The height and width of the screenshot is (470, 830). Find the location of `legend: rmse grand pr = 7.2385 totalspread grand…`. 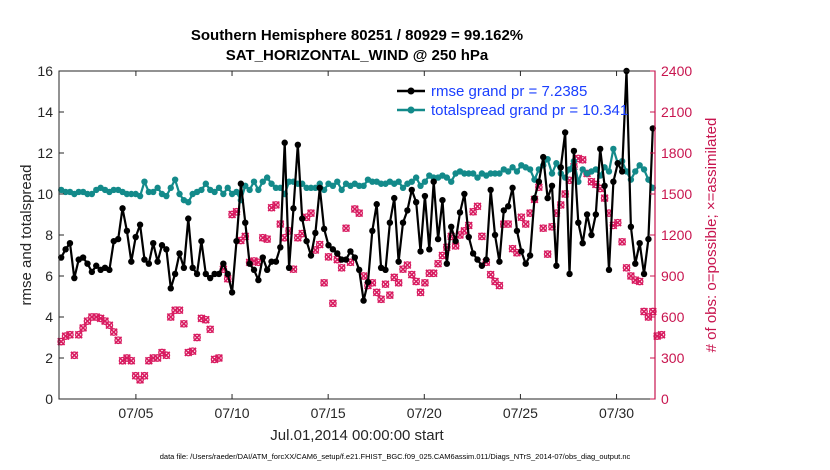

legend: rmse grand pr = 7.2385 totalspread grand… is located at coordinates (512, 101).